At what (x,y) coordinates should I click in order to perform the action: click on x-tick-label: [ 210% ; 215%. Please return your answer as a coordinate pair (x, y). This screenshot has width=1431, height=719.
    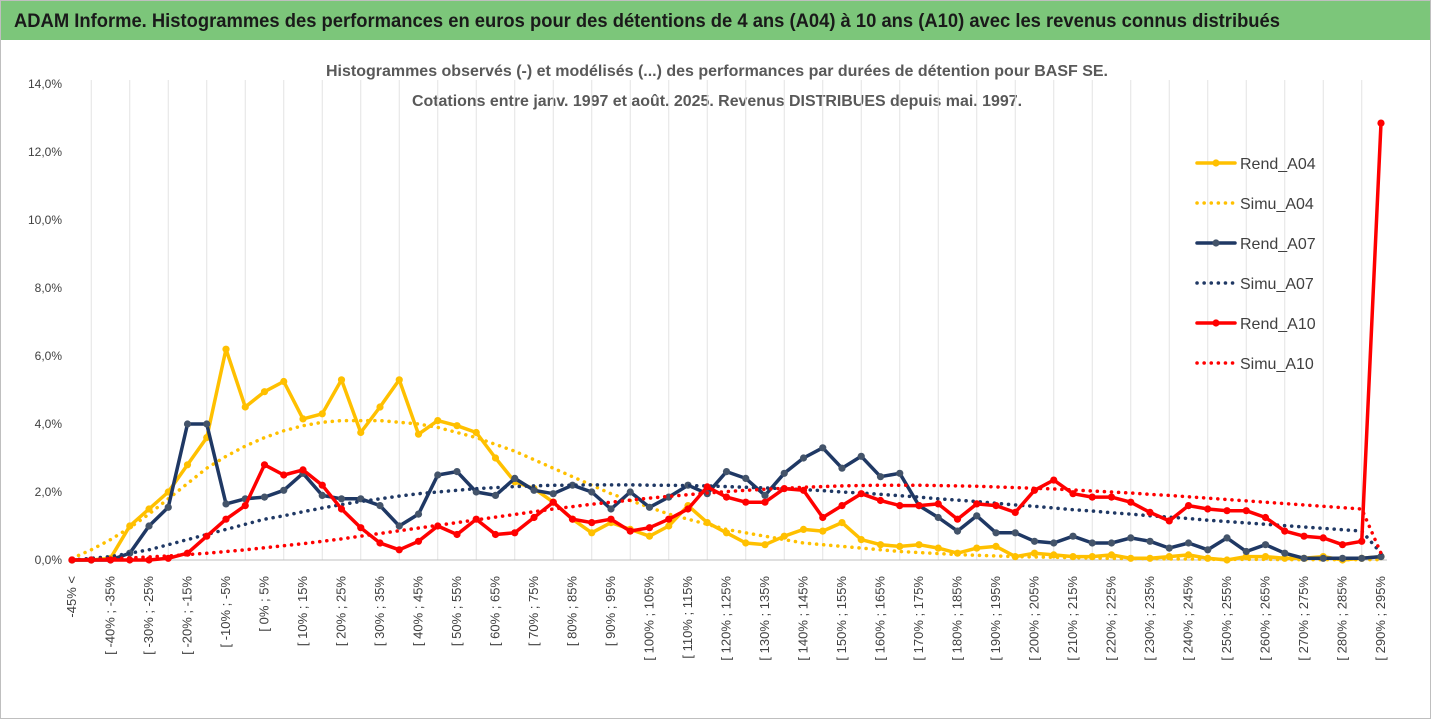
    Looking at the image, I should click on (1072, 618).